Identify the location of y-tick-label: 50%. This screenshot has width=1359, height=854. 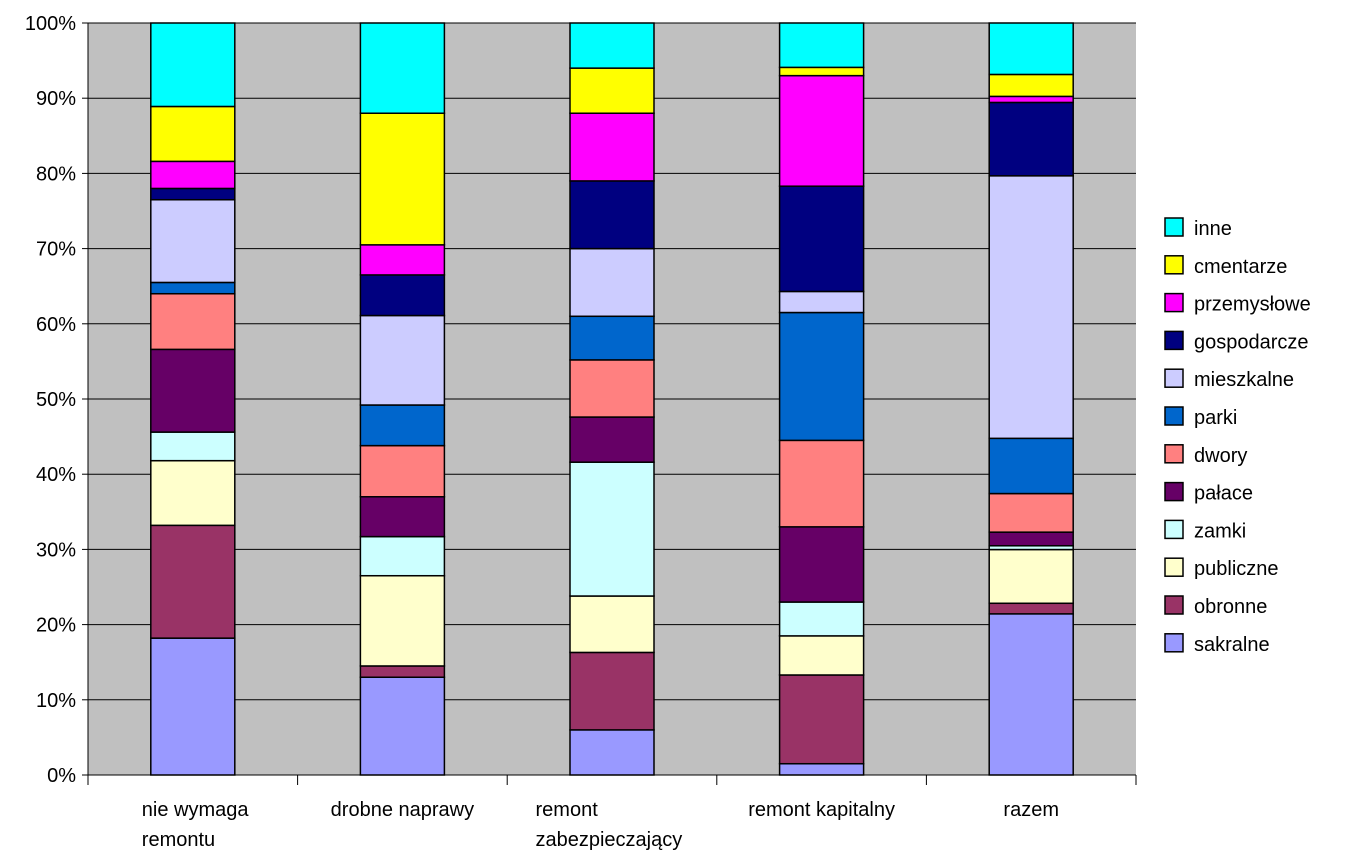
(56, 400).